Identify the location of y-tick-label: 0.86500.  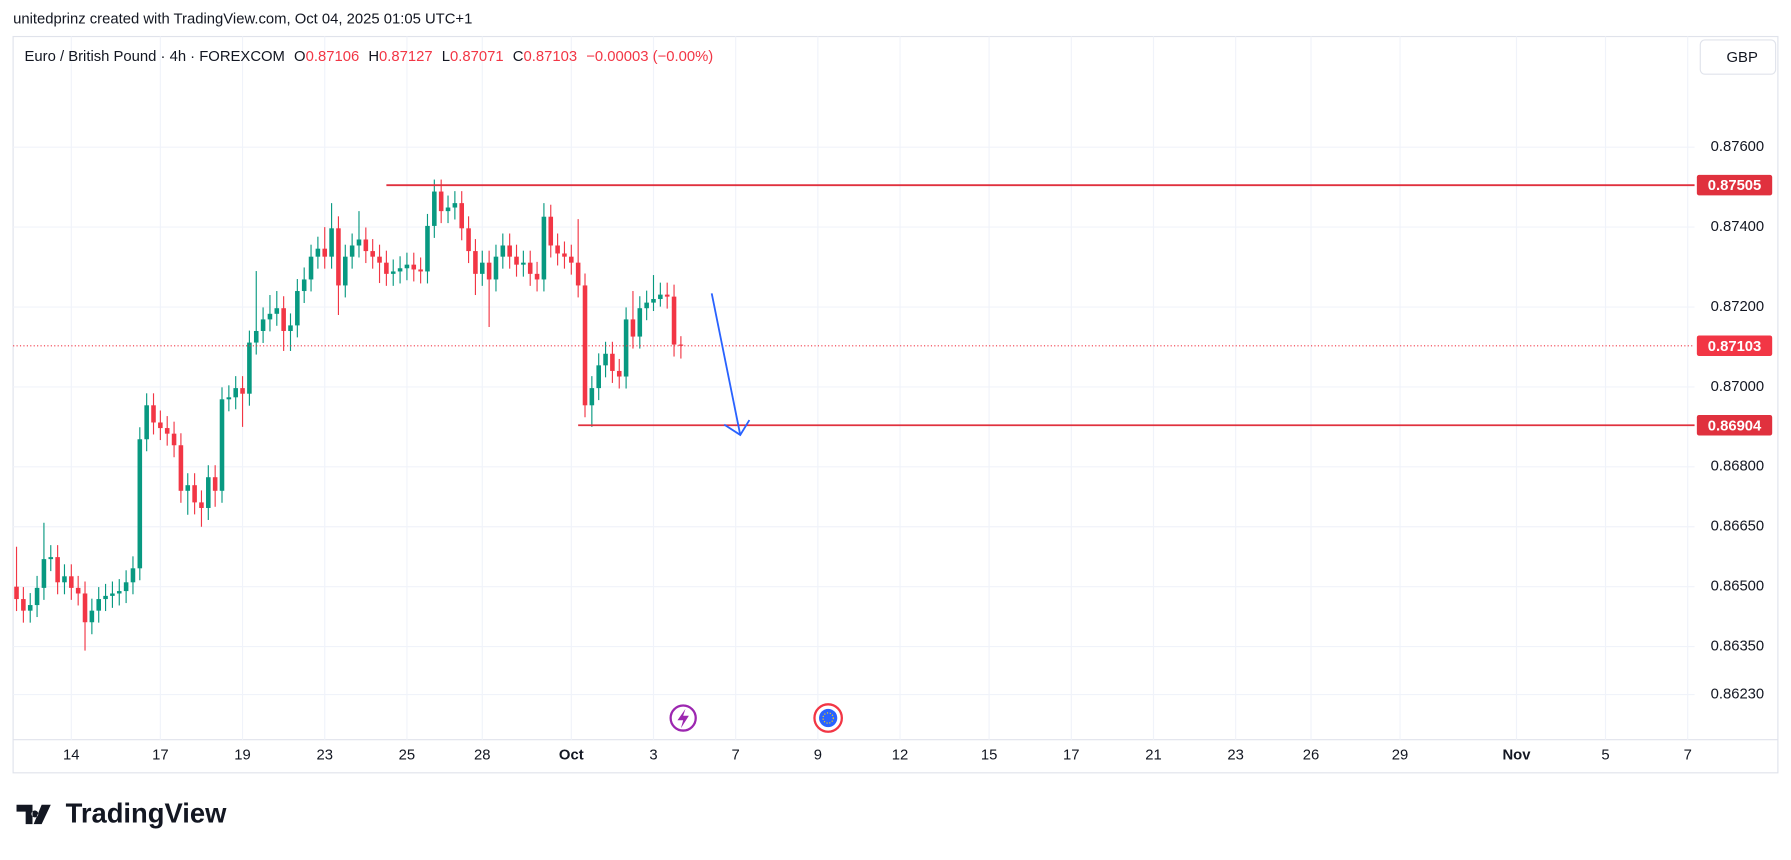
(1738, 587).